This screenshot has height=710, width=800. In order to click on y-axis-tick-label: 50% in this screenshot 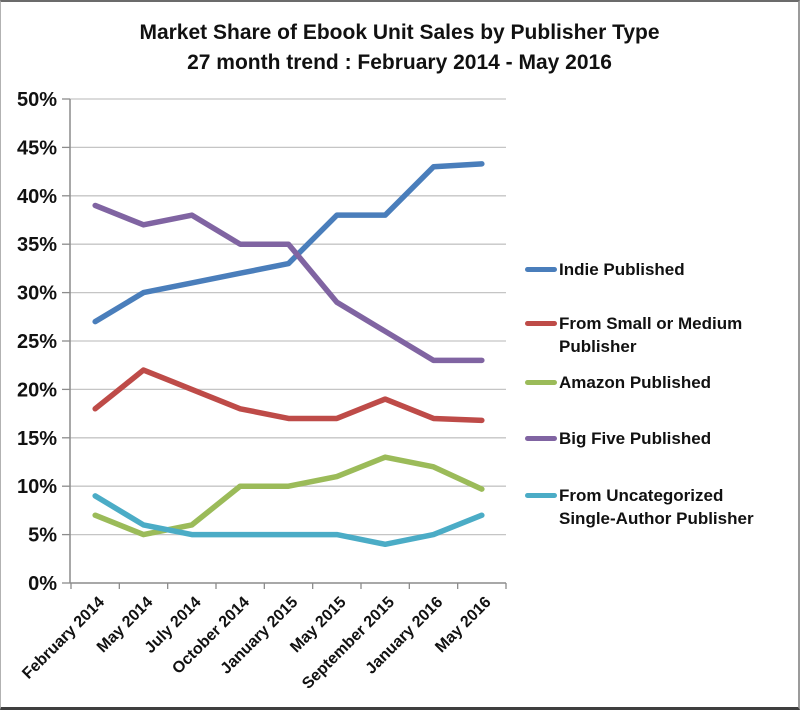, I will do `click(37, 100)`.